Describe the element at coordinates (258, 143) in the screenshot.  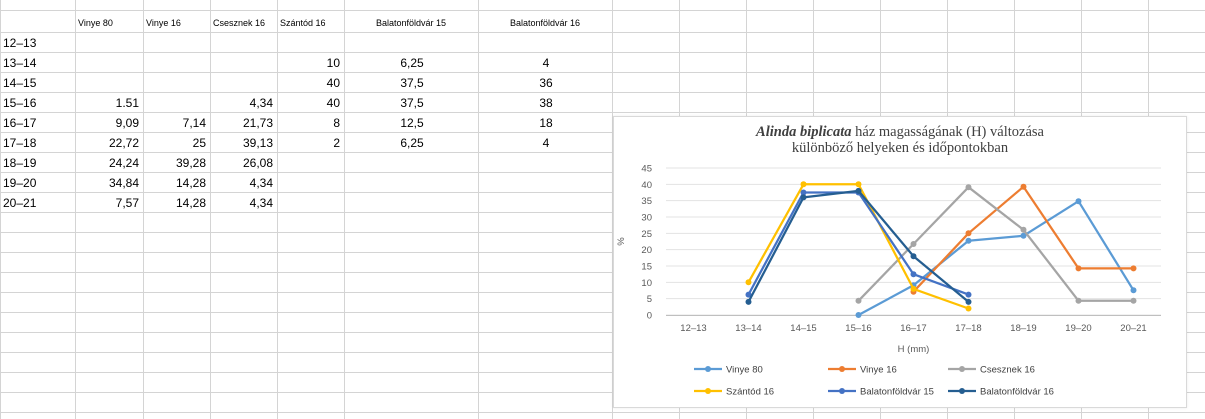
I see `data-cell: 39,13` at that location.